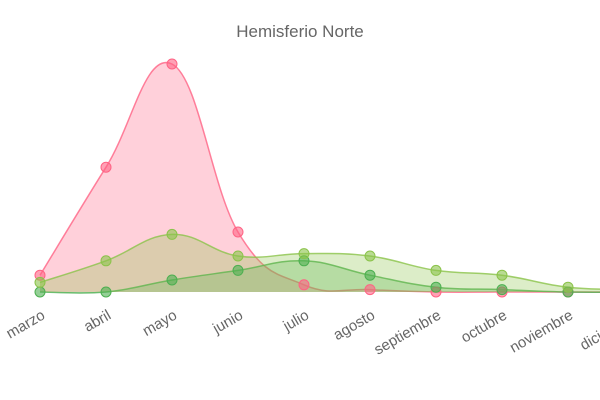  Describe the element at coordinates (541, 332) in the screenshot. I see `x-tick-label: noviembre` at that location.